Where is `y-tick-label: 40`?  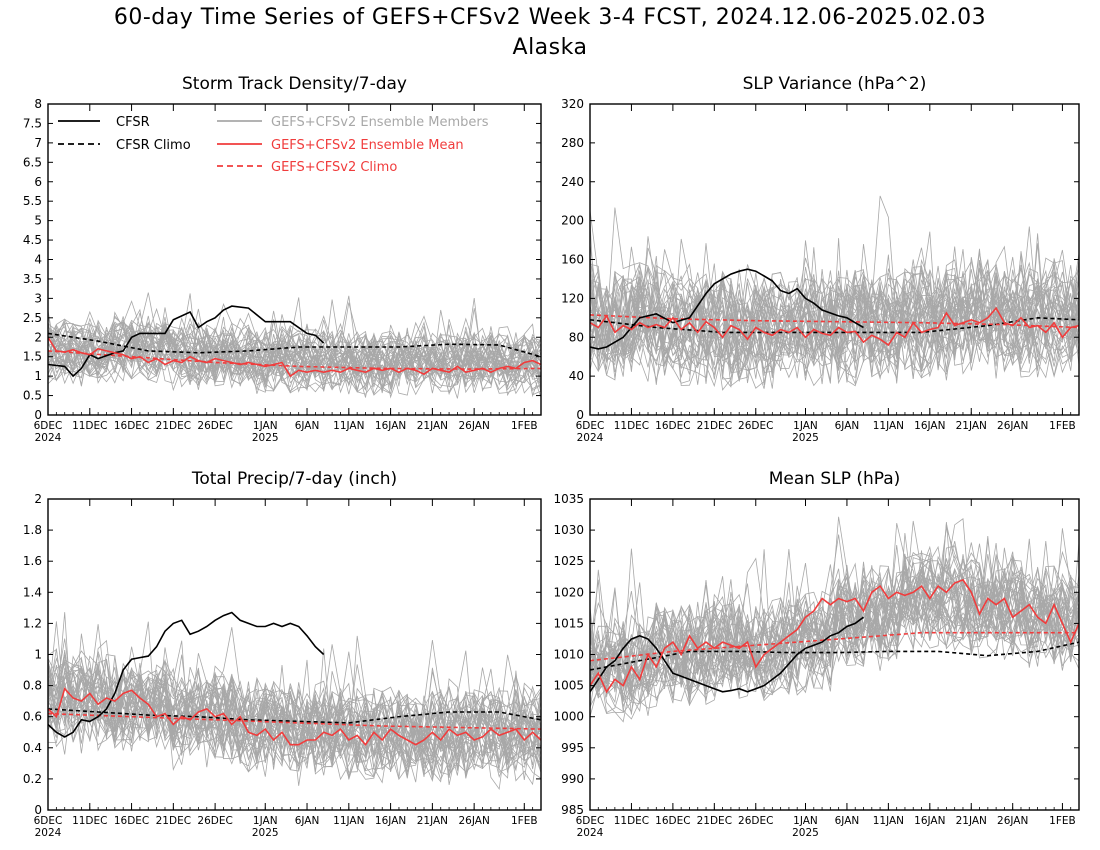
y-tick-label: 40 is located at coordinates (576, 376).